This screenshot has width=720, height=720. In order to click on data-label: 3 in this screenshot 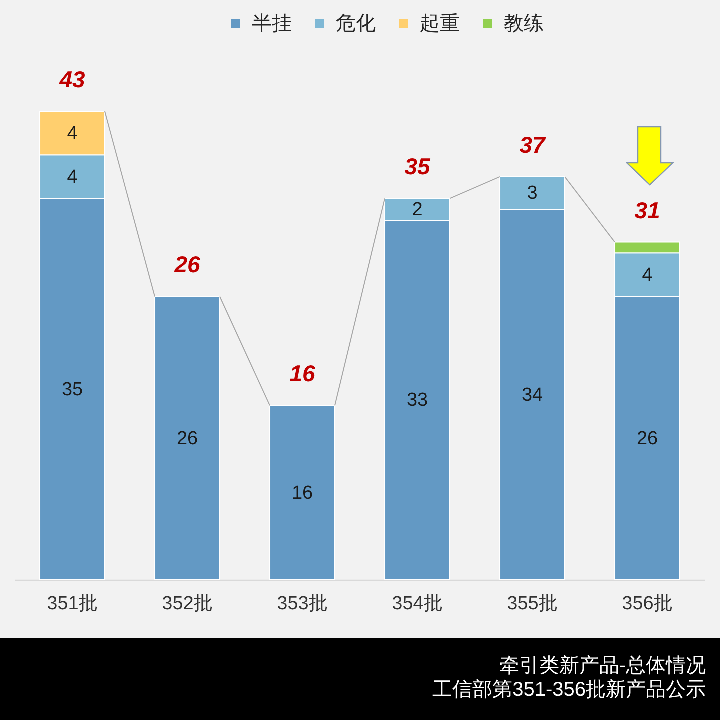, I will do `click(532, 193)`.